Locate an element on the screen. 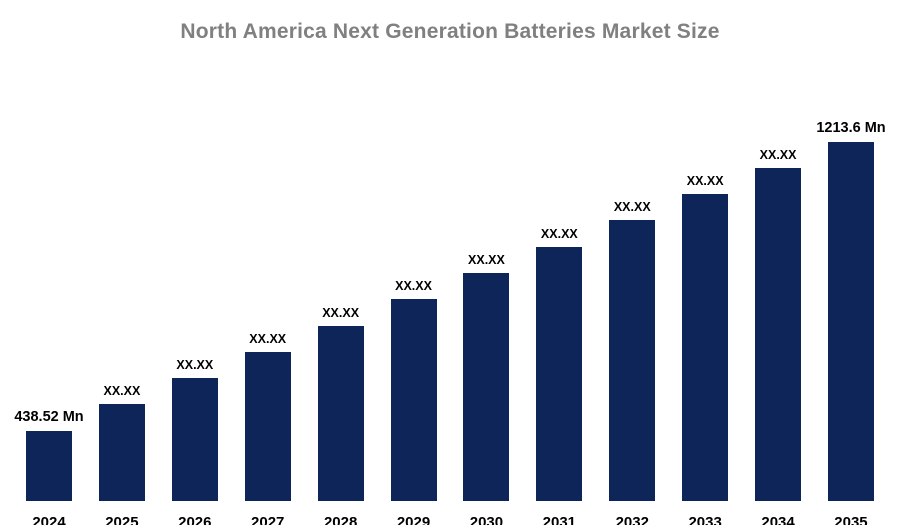 This screenshot has height=525, width=900. bar-column: XX.XX 2033 is located at coordinates (705, 349).